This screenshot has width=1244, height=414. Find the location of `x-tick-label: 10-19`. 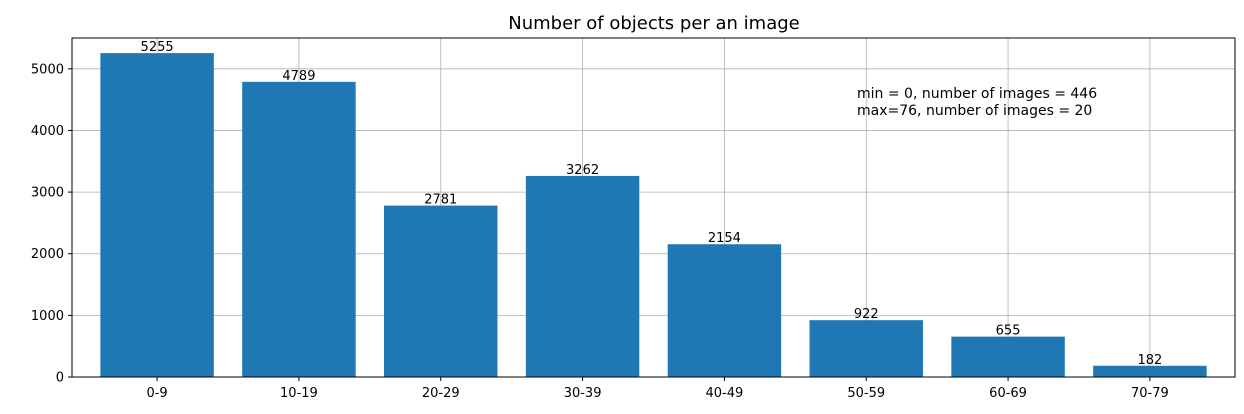

x-tick-label: 10-19 is located at coordinates (299, 393).